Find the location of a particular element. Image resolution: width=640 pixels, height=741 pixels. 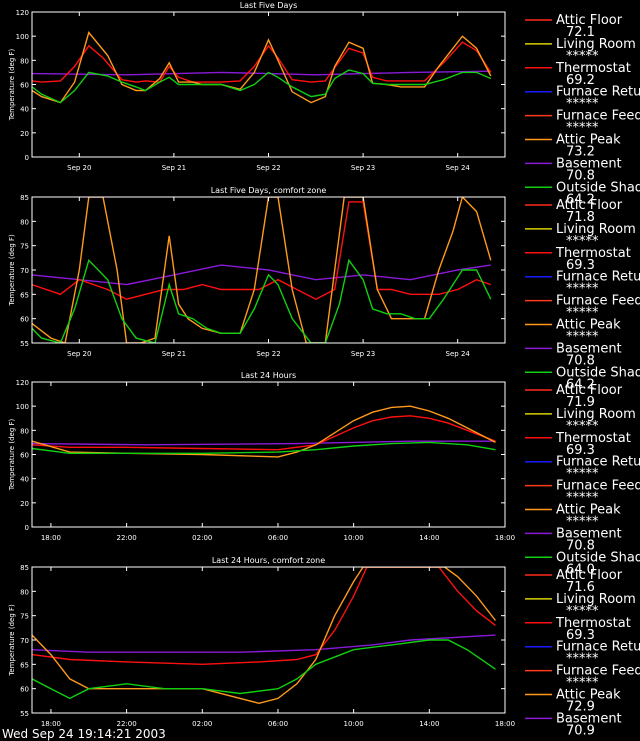

x-tick-label: Sep 21 is located at coordinates (174, 354).